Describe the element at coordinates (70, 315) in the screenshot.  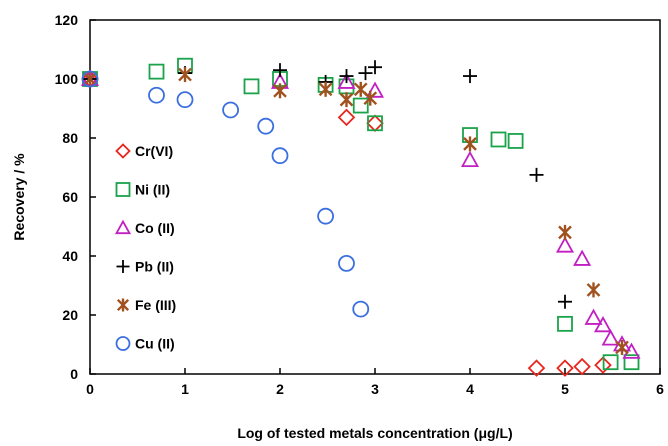
I see `y-tick-label: 20` at that location.